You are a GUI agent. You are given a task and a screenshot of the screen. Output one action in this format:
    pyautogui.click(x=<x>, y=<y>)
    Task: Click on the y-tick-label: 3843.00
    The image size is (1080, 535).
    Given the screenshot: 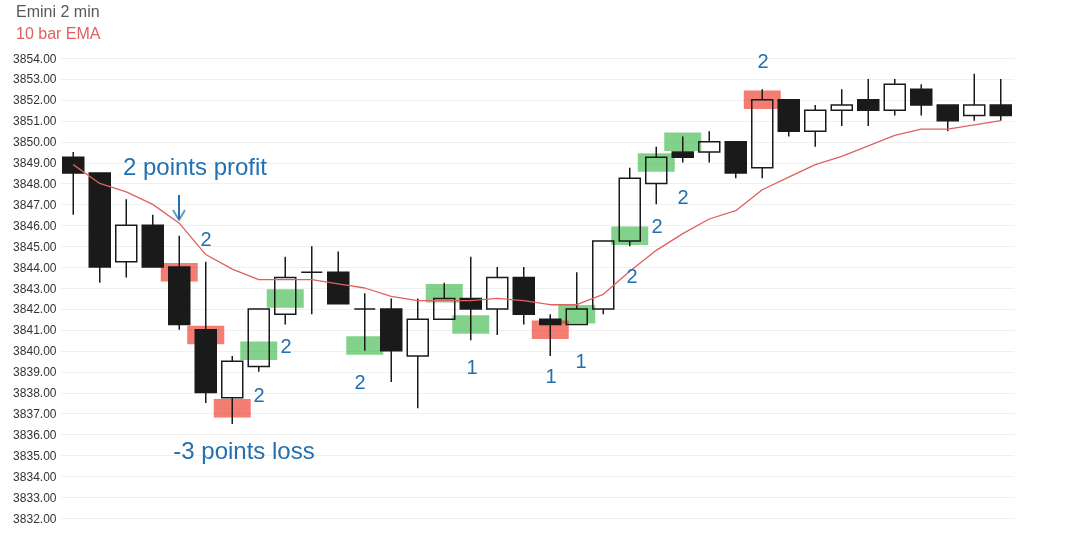 What is the action you would take?
    pyautogui.click(x=35, y=288)
    